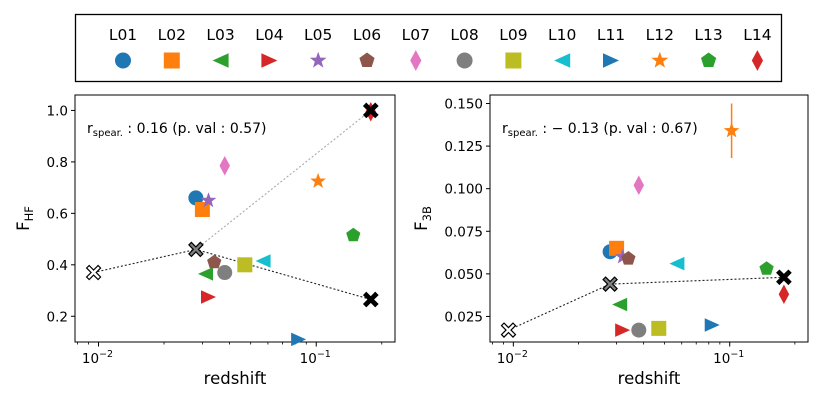 This screenshot has height=411, width=822. Describe the element at coordinates (562, 35) in the screenshot. I see `legend-label: L10` at that location.